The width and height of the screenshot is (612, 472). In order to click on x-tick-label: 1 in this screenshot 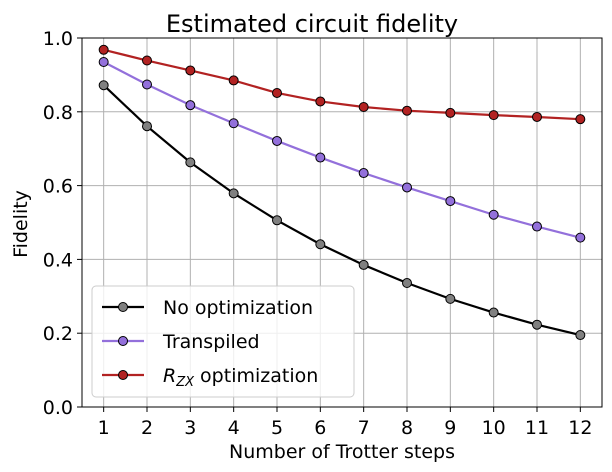, I will do `click(104, 428)`.